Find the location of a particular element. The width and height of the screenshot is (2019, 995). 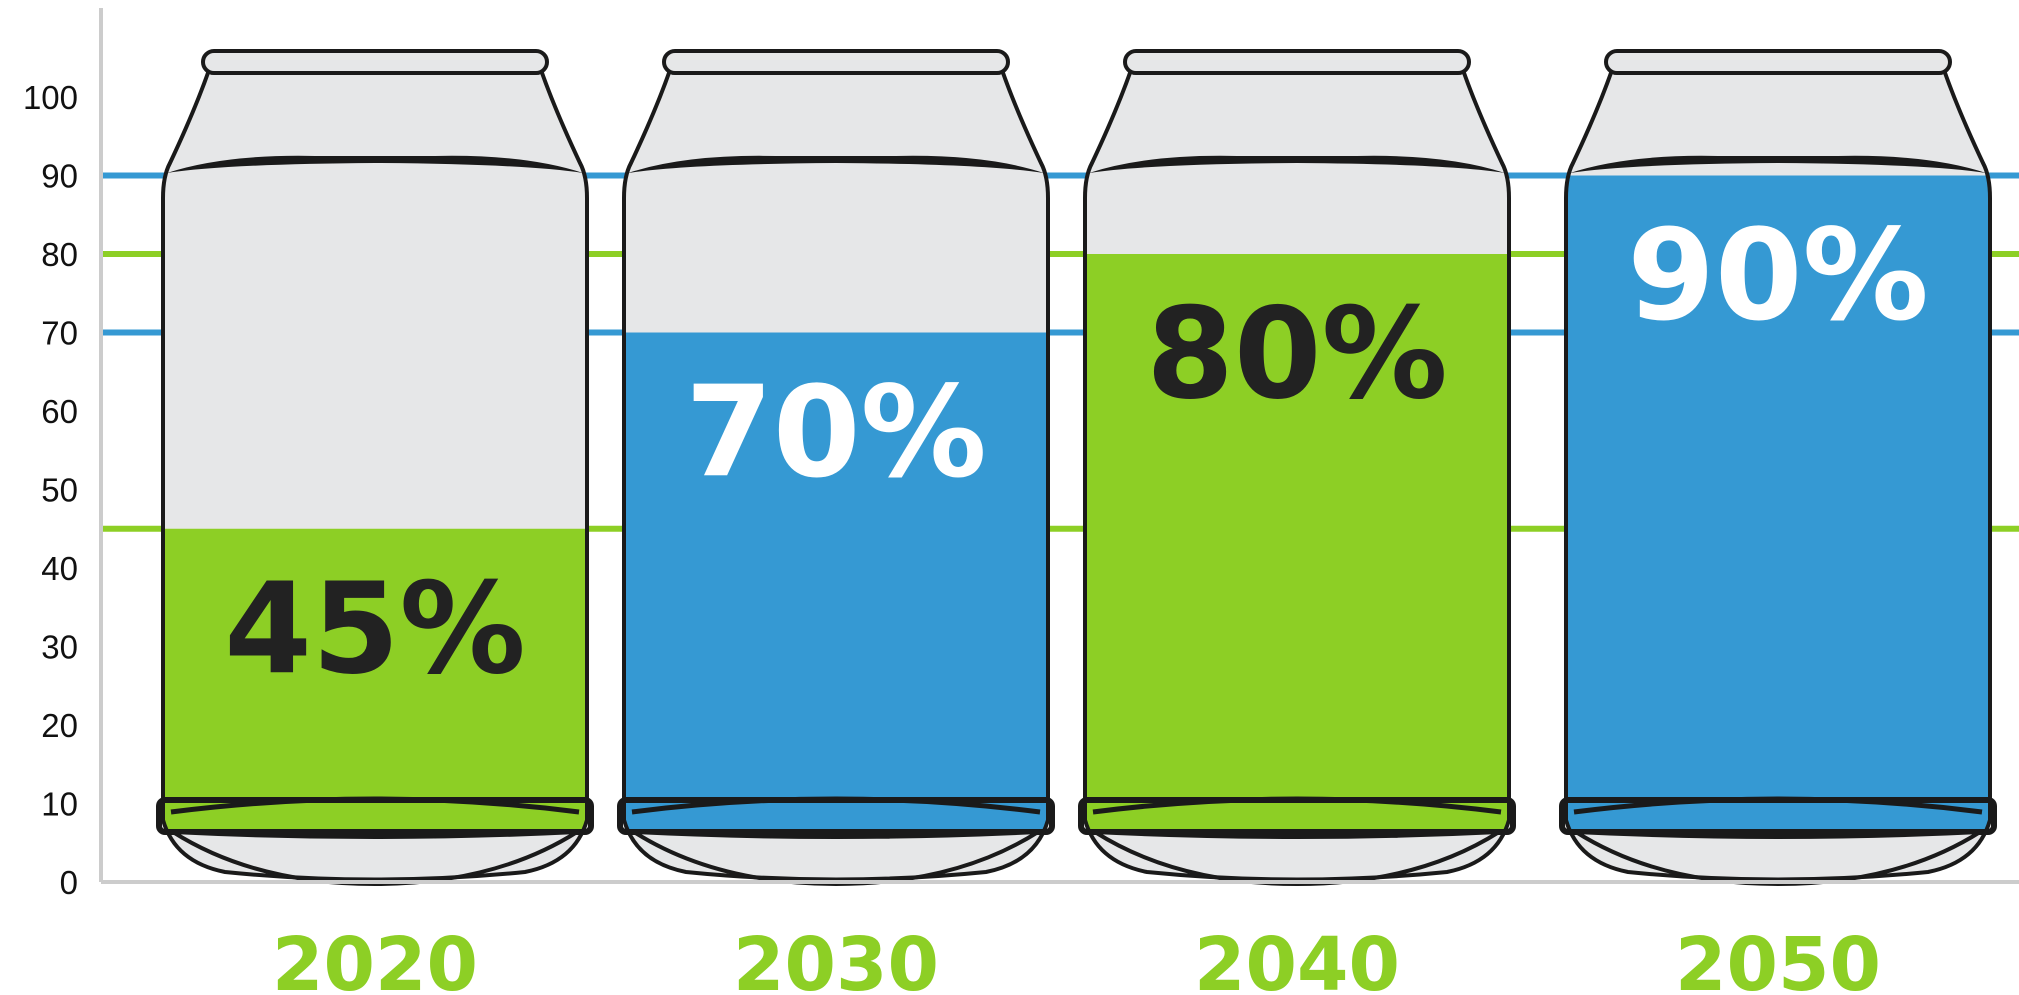

y-tick-label: 60 is located at coordinates (59, 411).